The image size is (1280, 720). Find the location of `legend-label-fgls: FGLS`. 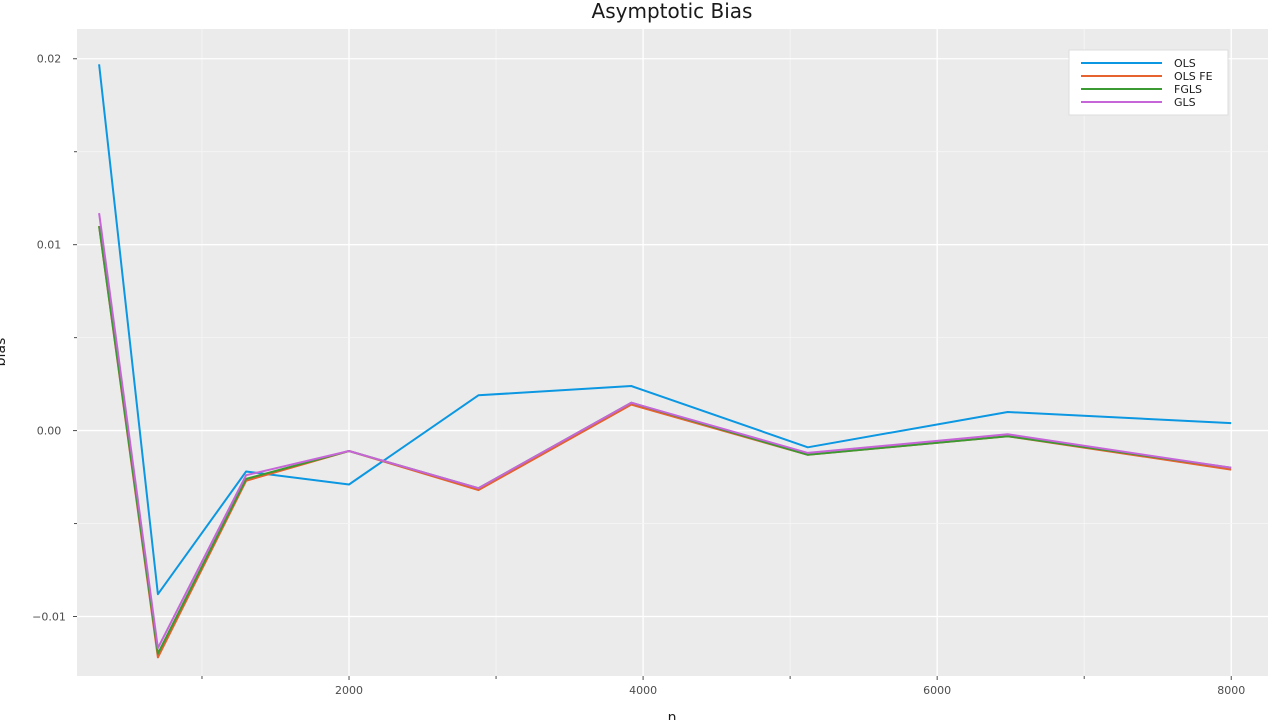

legend-label-fgls: FGLS is located at coordinates (1188, 89).